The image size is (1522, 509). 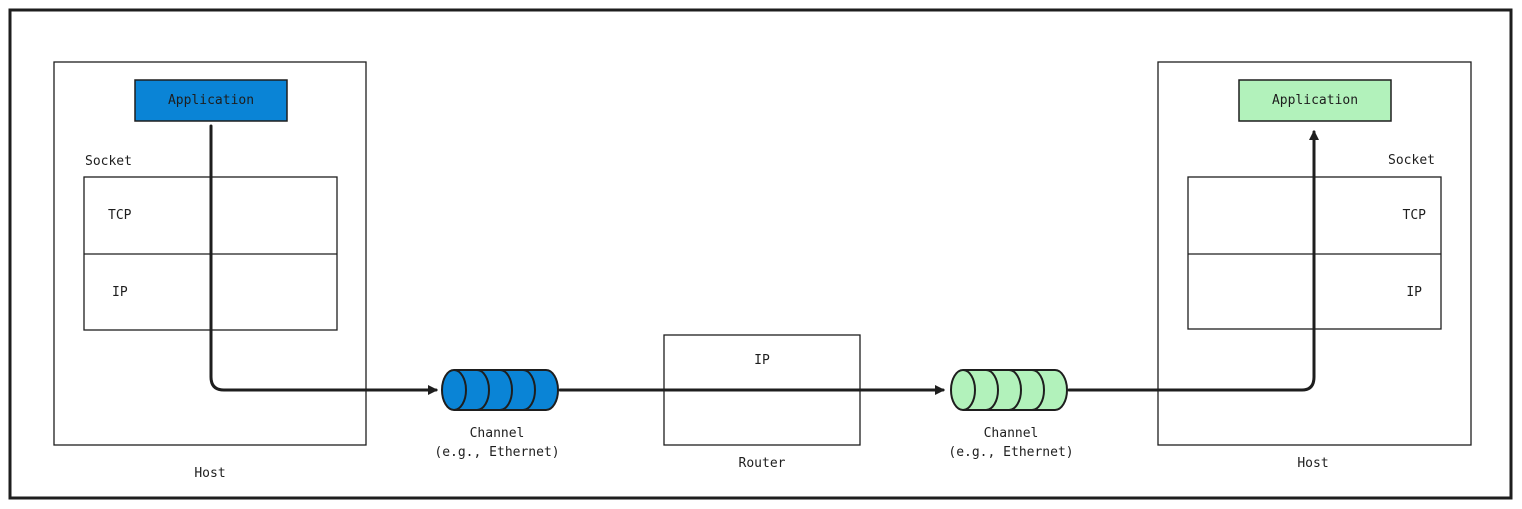 I want to click on receiver-application-label: Application, so click(x=1315, y=100).